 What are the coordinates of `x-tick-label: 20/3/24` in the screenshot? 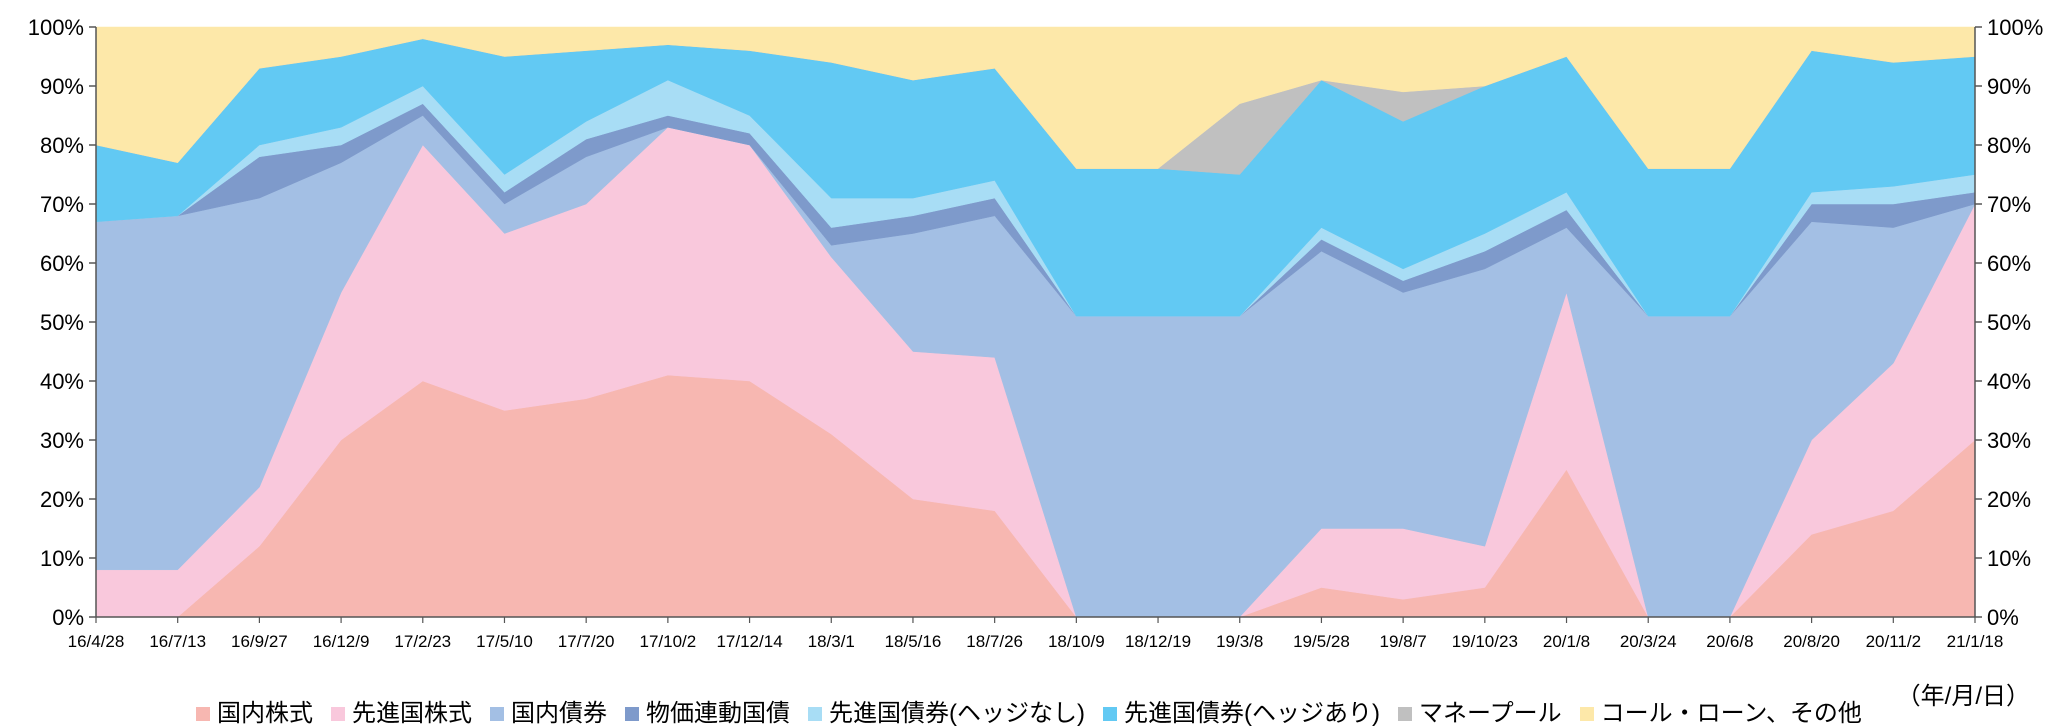 It's located at (1648, 641).